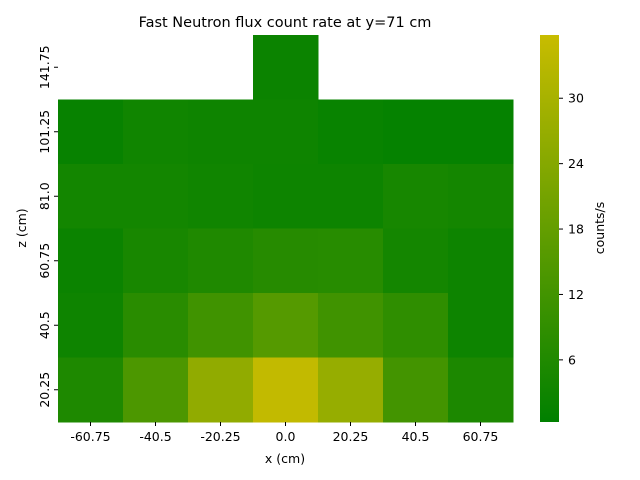 The height and width of the screenshot is (480, 640). I want to click on y-axis-ticks: 141.75 101.25 81.0 60.75 40.5 20.25, so click(47, 226).